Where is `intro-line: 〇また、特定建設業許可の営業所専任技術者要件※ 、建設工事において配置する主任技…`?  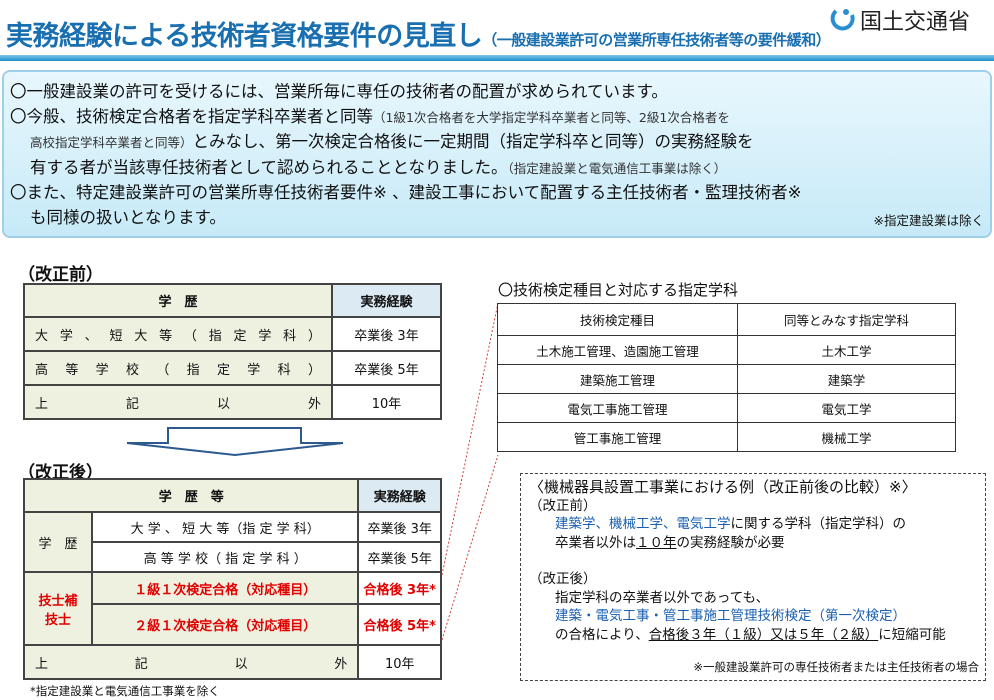
intro-line: 〇また、特定建設業許可の営業所専任技術者要件※ 、建設工事において配置する主任技… is located at coordinates (406, 192).